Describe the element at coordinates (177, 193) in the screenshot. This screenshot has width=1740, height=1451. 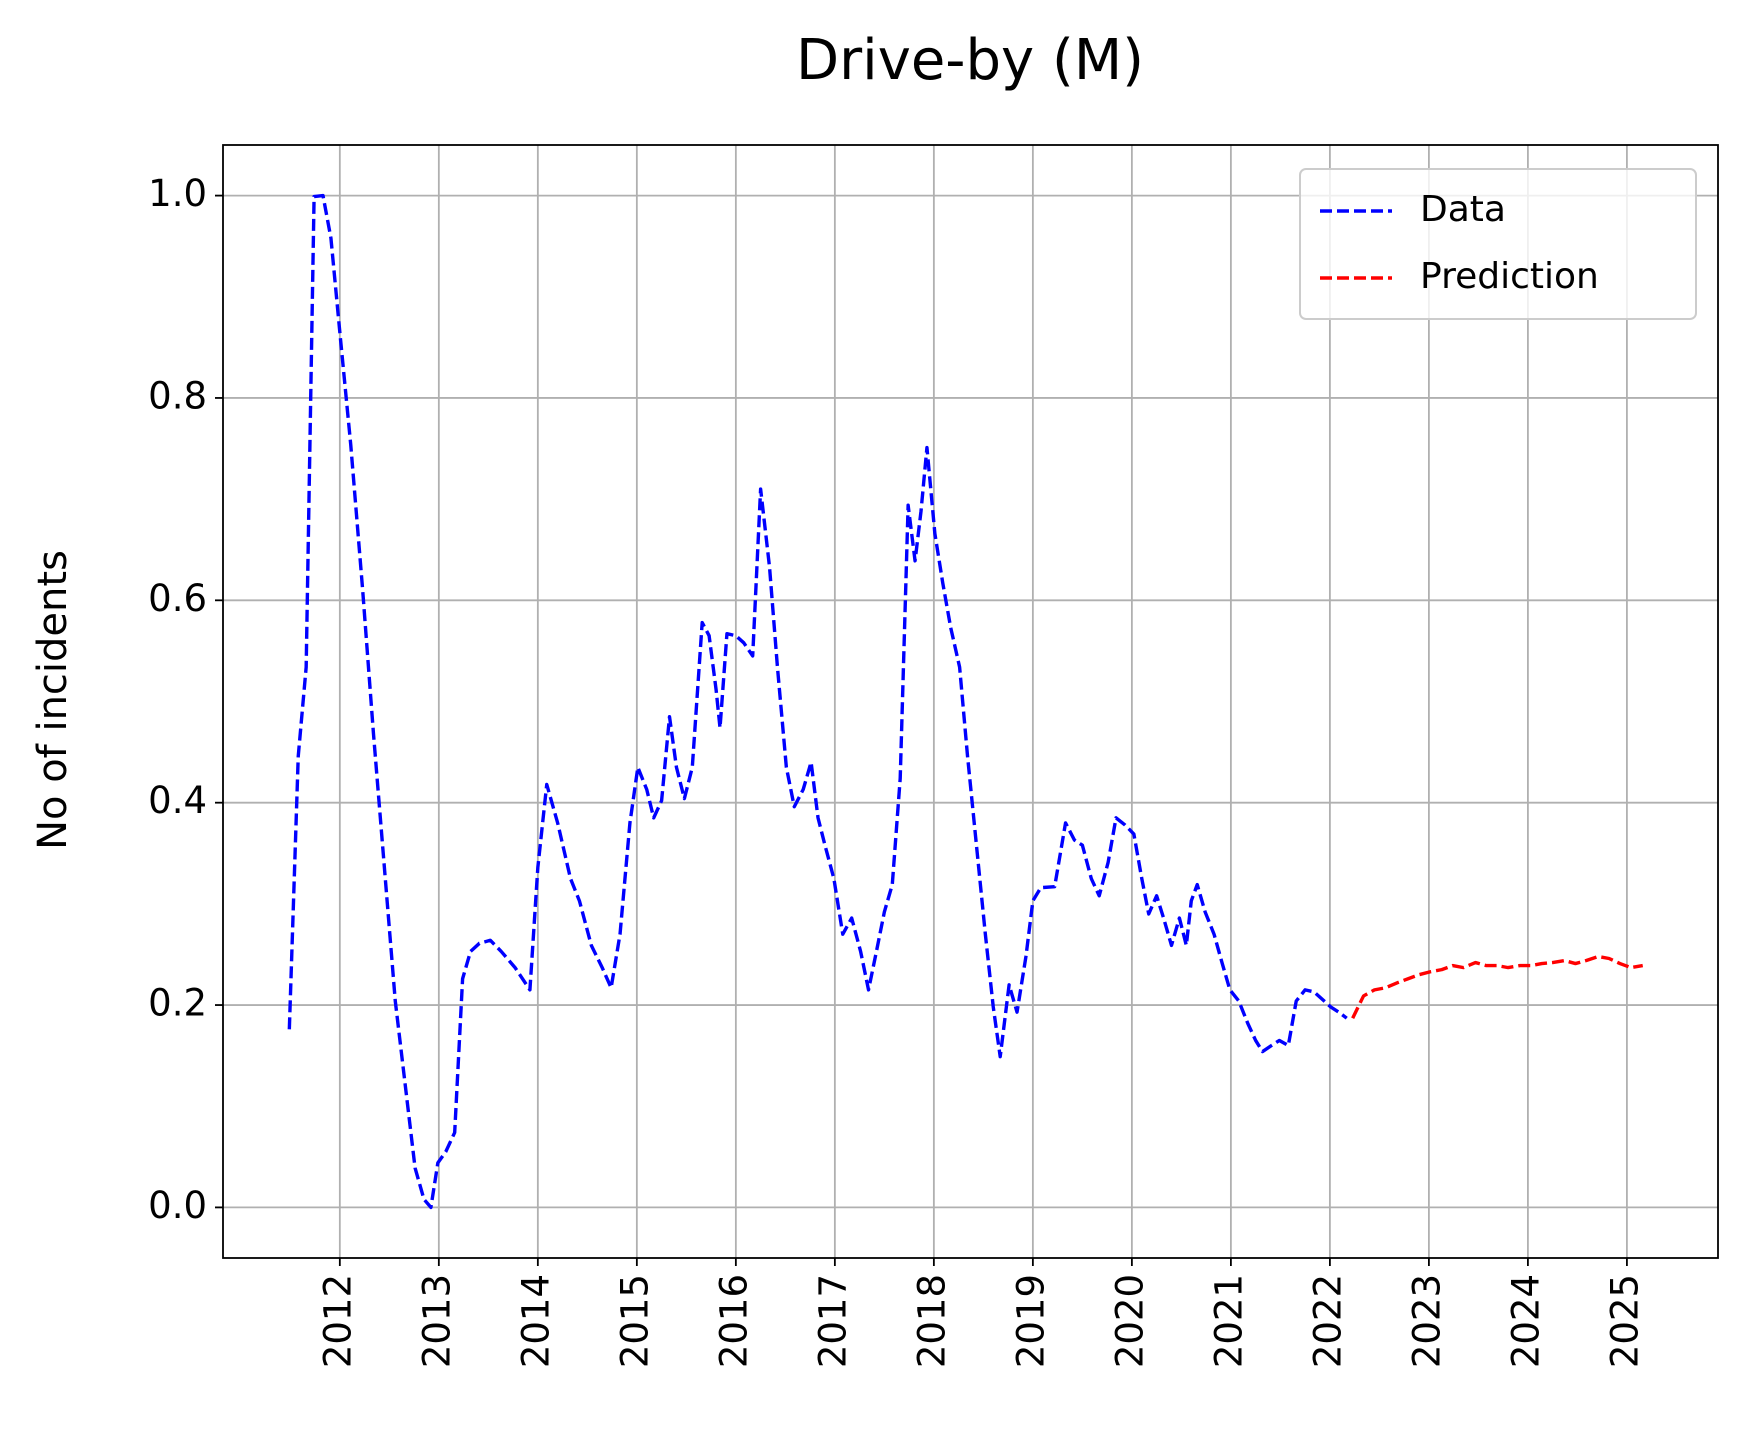
I see `y-tick-label: 1.0` at that location.